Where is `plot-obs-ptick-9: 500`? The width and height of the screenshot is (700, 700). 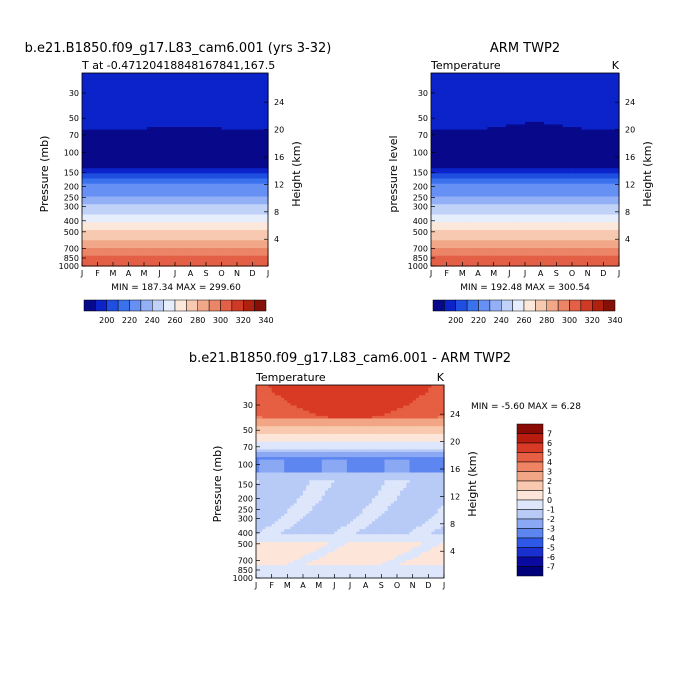
plot-obs-ptick-9: 500 is located at coordinates (420, 232).